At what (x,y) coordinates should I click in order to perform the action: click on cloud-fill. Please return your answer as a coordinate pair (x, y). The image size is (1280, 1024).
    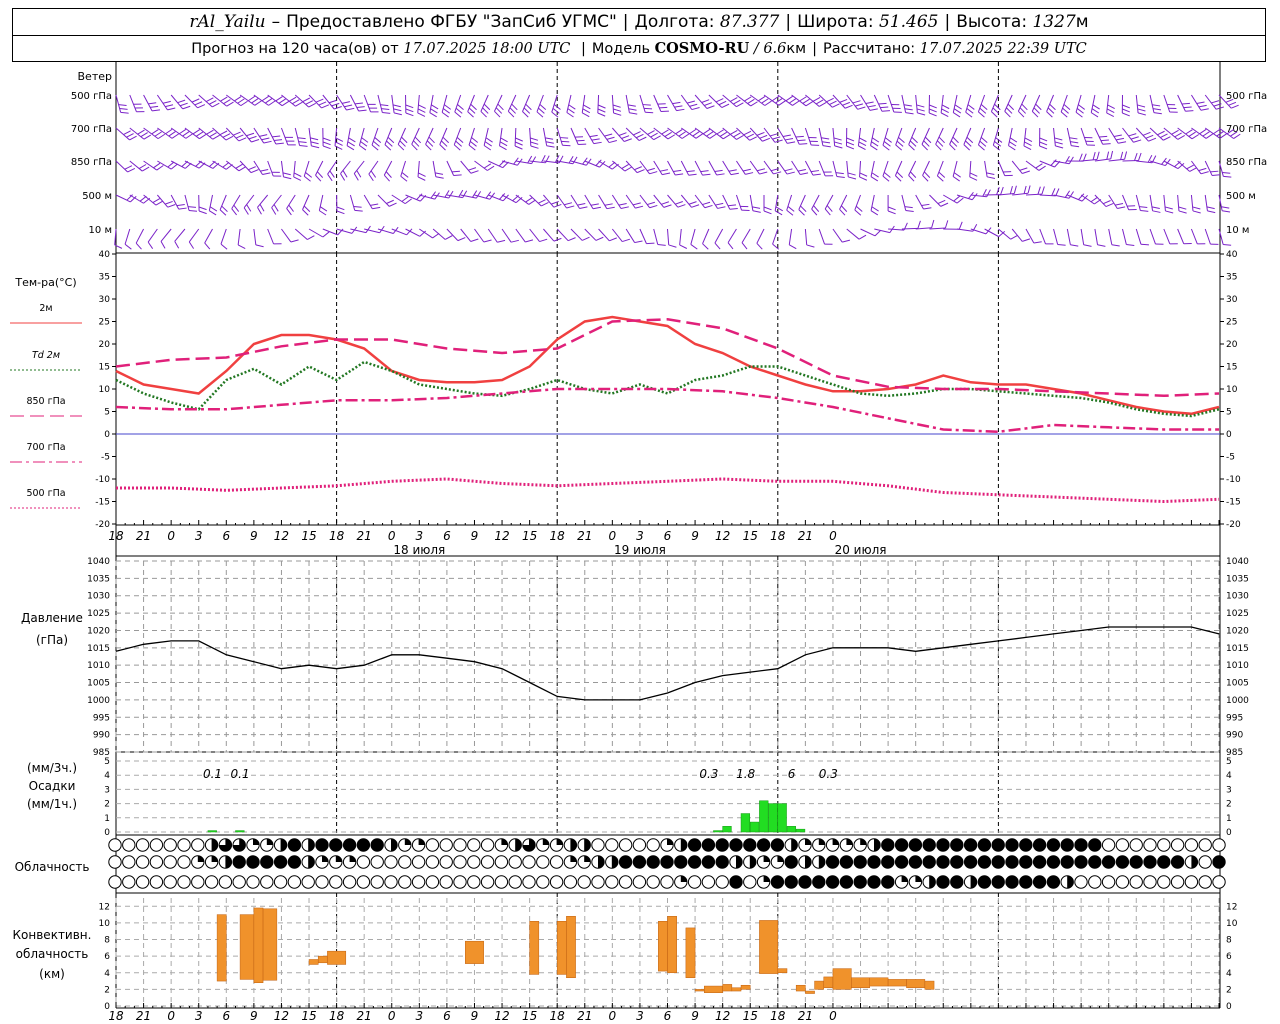
    Looking at the image, I should click on (283, 845).